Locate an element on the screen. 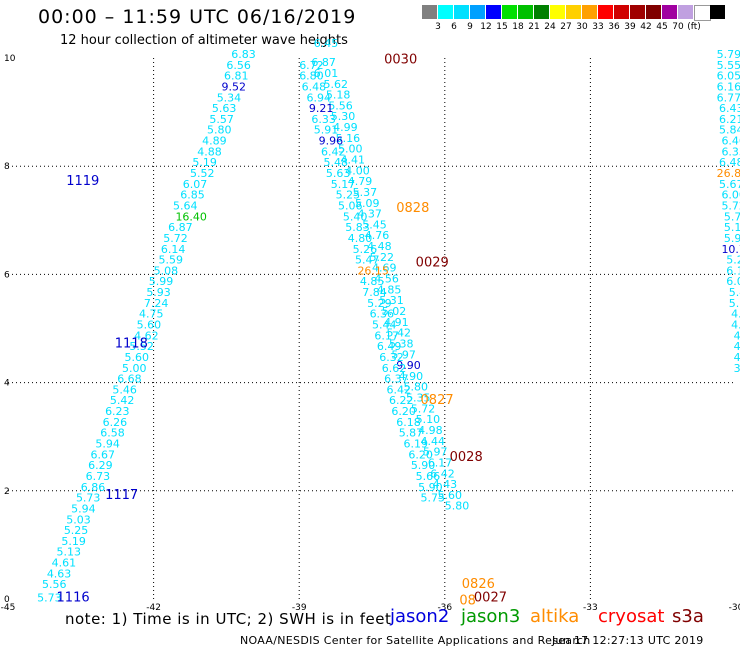  wave-height-value: 6.18 is located at coordinates (408, 422).